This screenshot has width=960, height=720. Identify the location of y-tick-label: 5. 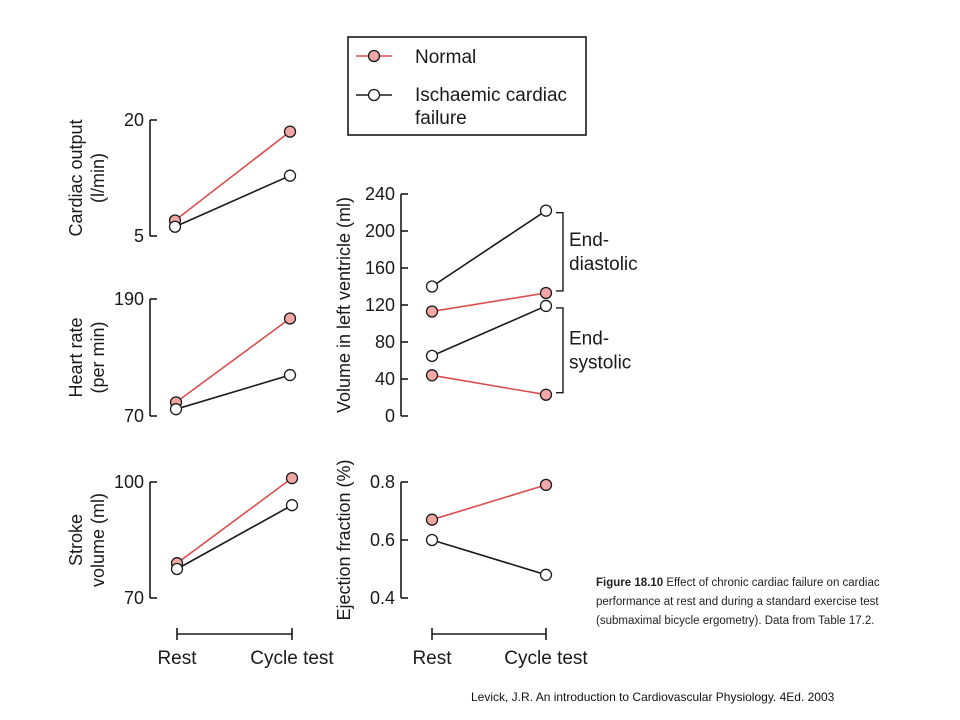
(139, 236).